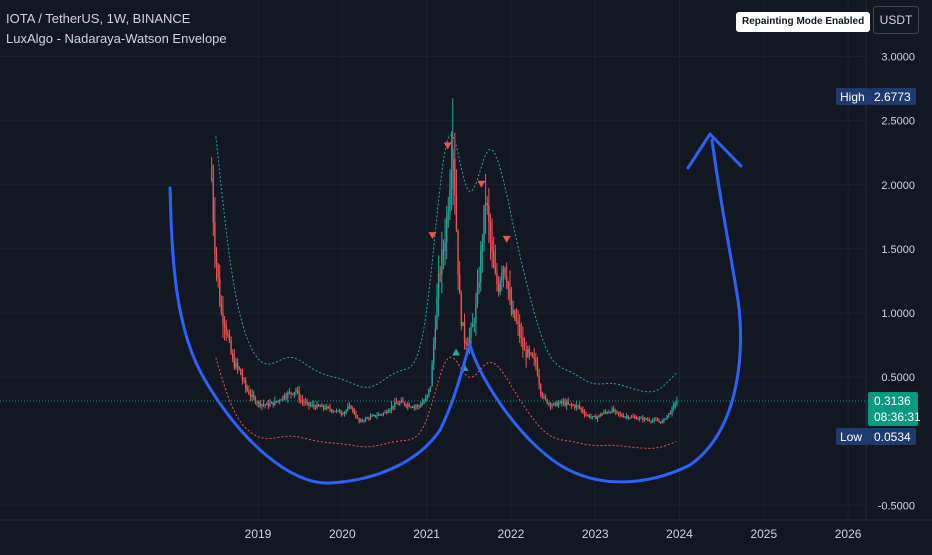  I want to click on lower-envelope, so click(446, 402).